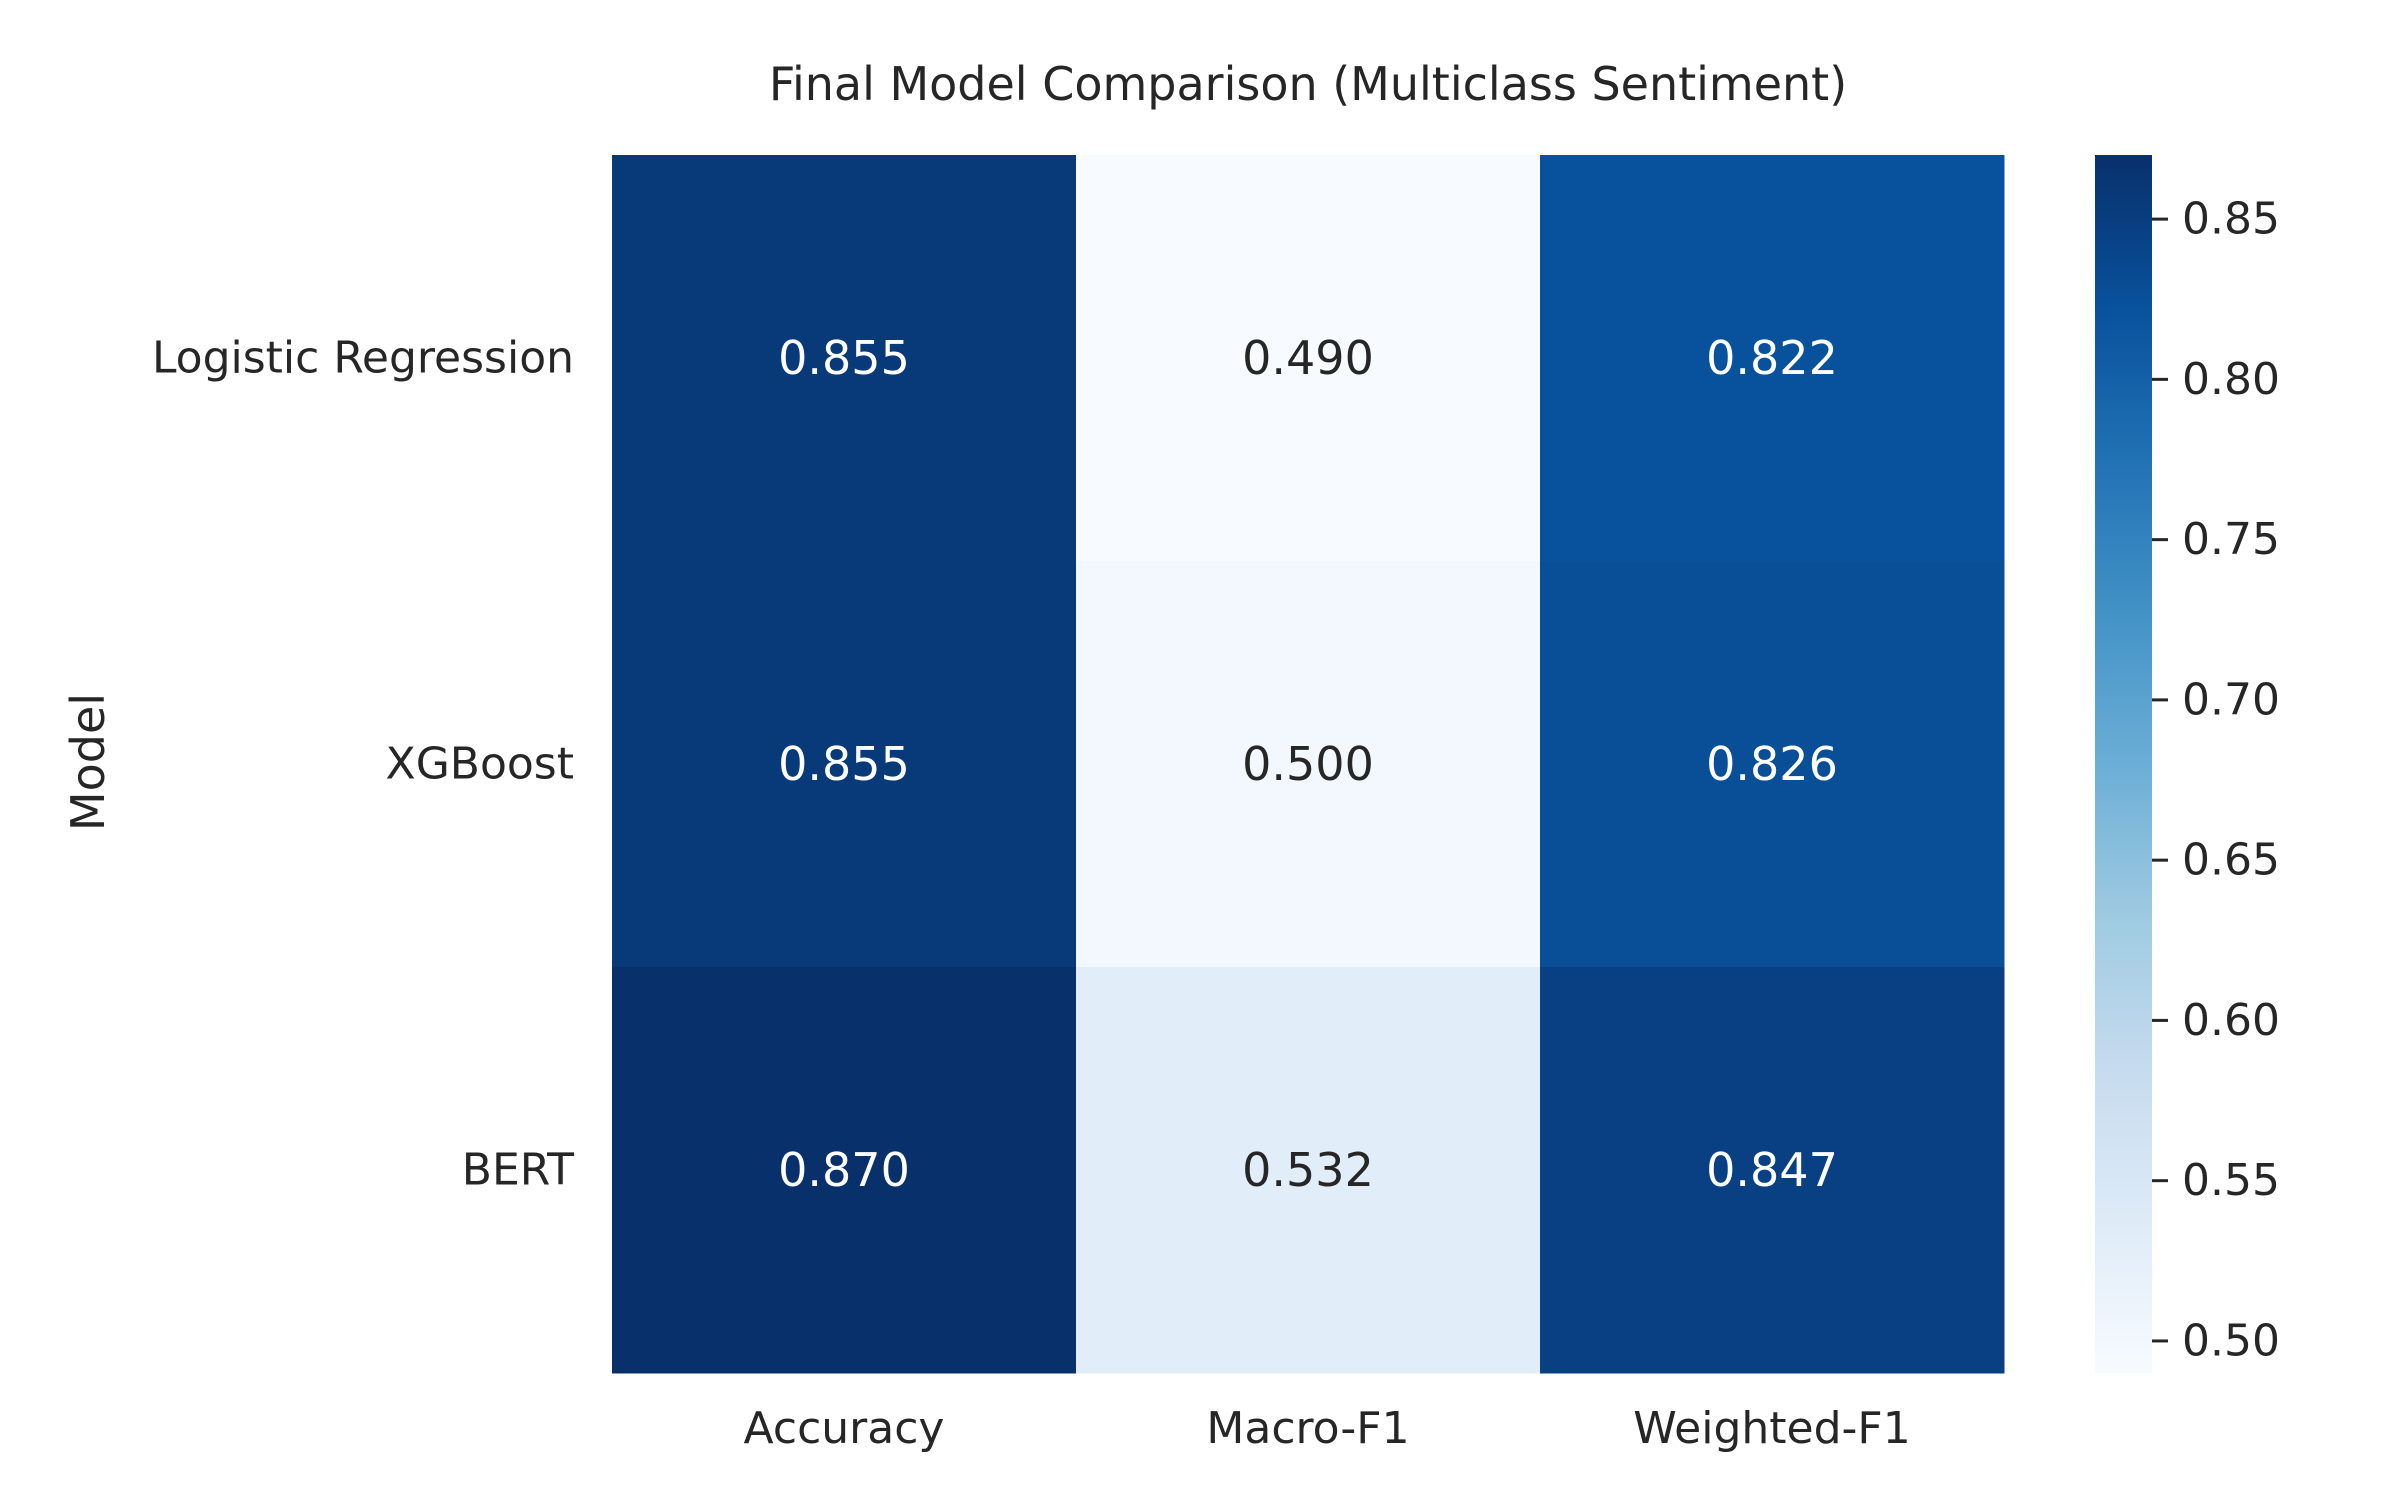 The image size is (2400, 1500). What do you see at coordinates (844, 1428) in the screenshot?
I see `x-tick-label: Accuracy` at bounding box center [844, 1428].